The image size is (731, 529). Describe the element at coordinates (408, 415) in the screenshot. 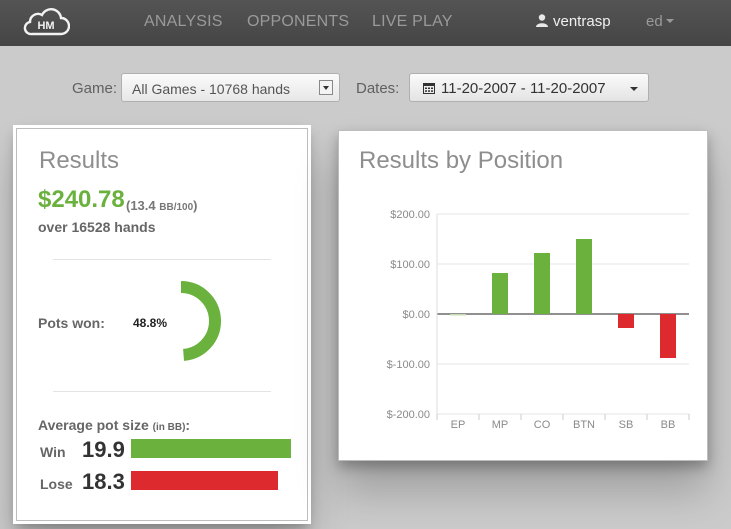

I see `y-tick-label: $-200.00` at that location.